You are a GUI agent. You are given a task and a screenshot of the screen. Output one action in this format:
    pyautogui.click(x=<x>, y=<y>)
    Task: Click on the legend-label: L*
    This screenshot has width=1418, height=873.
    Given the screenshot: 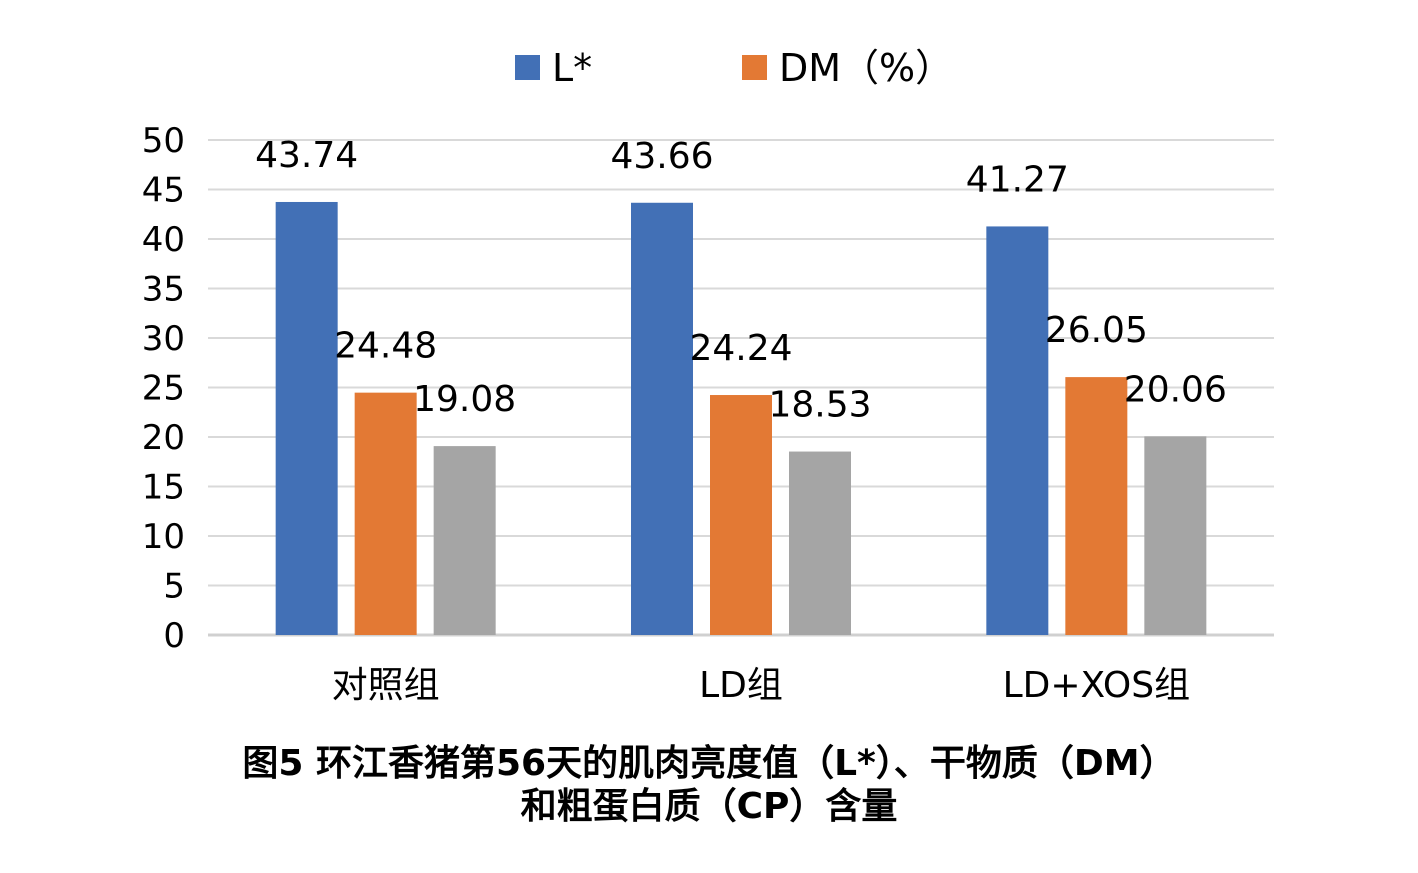 What is the action you would take?
    pyautogui.click(x=572, y=68)
    